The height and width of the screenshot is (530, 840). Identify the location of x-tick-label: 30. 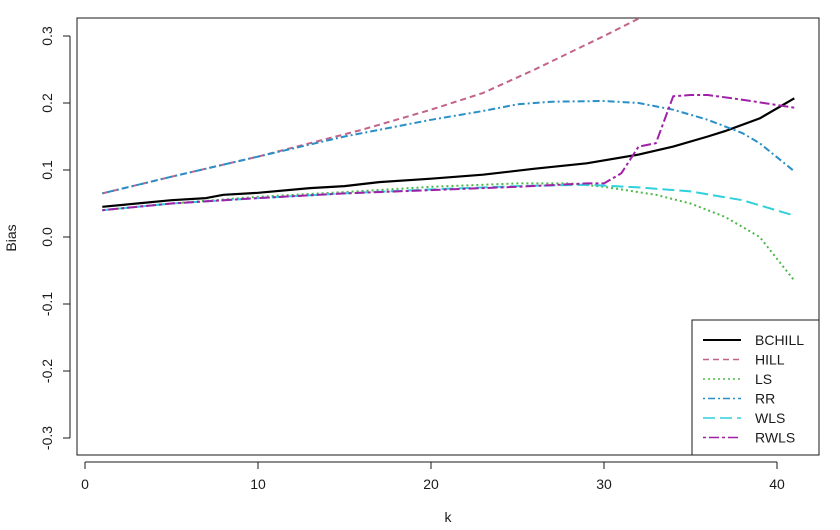
(604, 484).